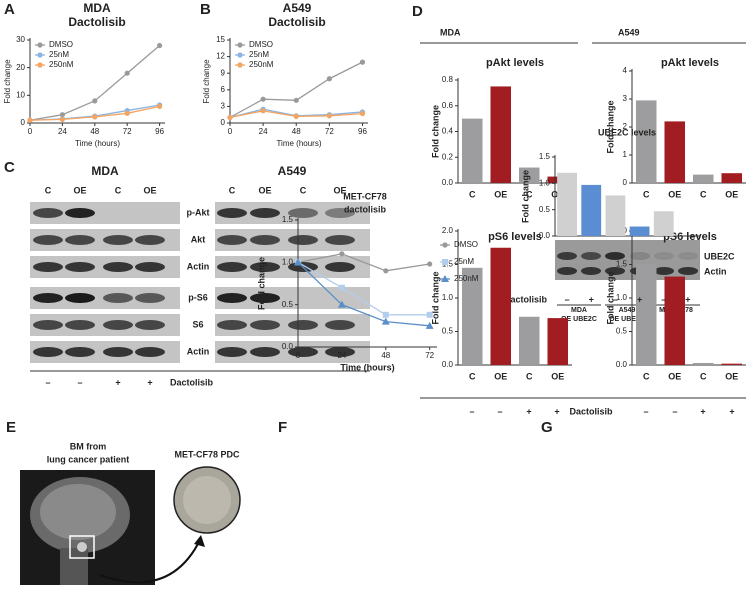  What do you see at coordinates (466, 278) in the screenshot?
I see `legend-label: 250nM` at bounding box center [466, 278].